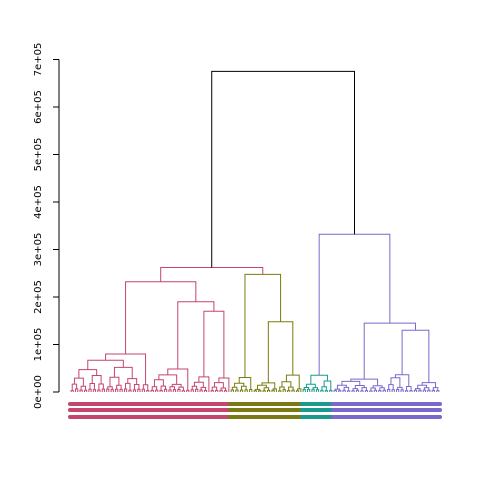 This screenshot has height=480, width=480. I want to click on y-axis: 0e+00 1e+05 2e+05 3e+05 4e+05 5e+05 6e+05 7e+05, so click(46, 226).